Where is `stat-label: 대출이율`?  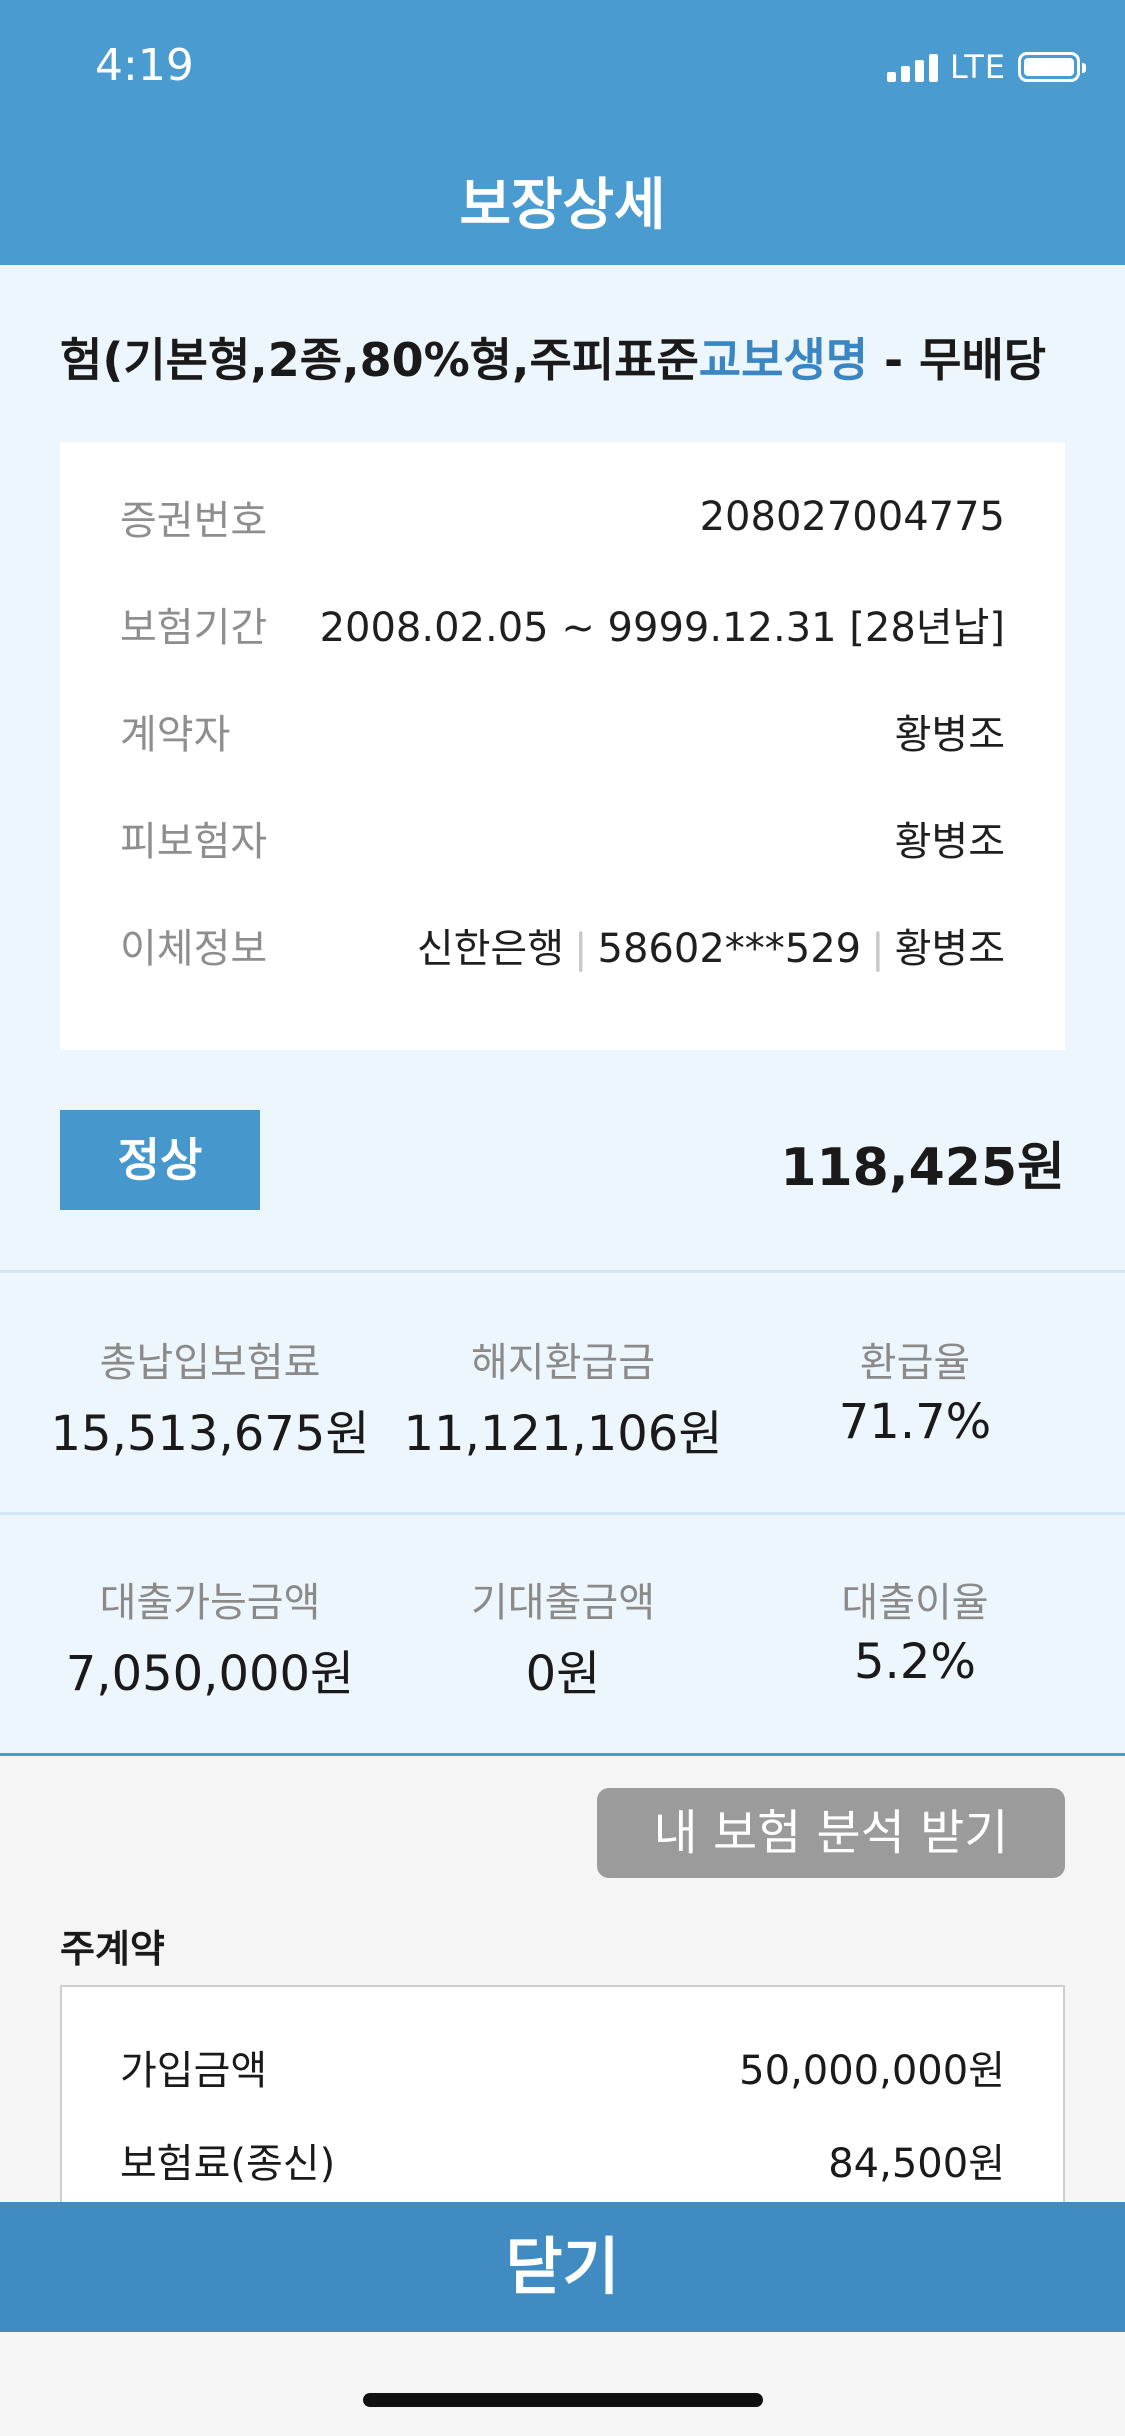 stat-label: 대출이율 is located at coordinates (915, 1603).